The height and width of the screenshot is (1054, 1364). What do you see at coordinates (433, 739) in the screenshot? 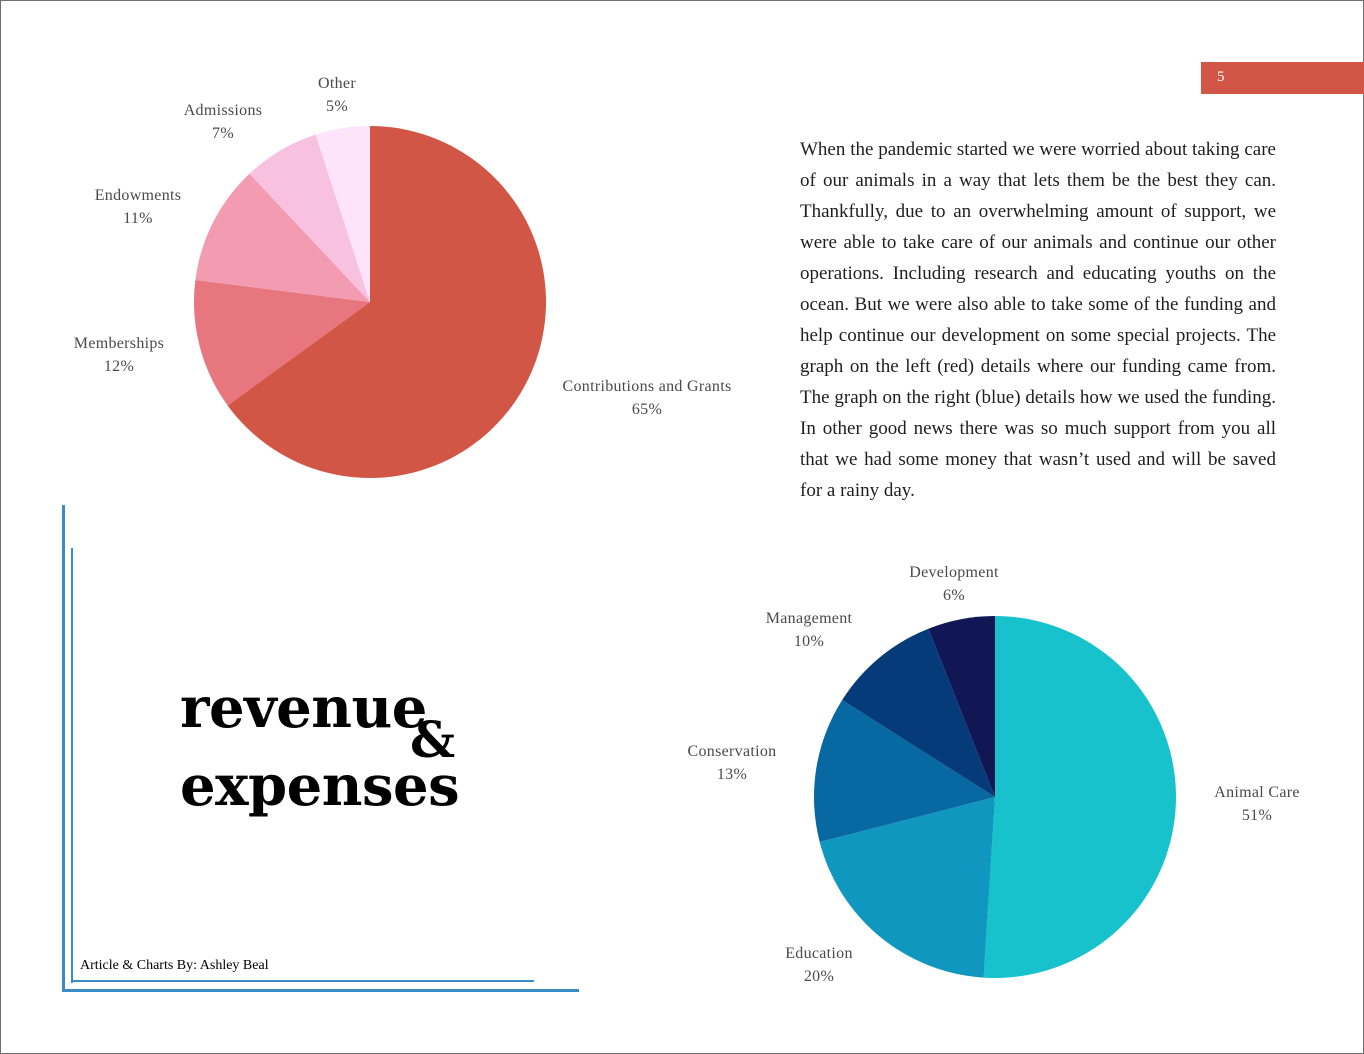
I see `title-ampersand: &` at bounding box center [433, 739].